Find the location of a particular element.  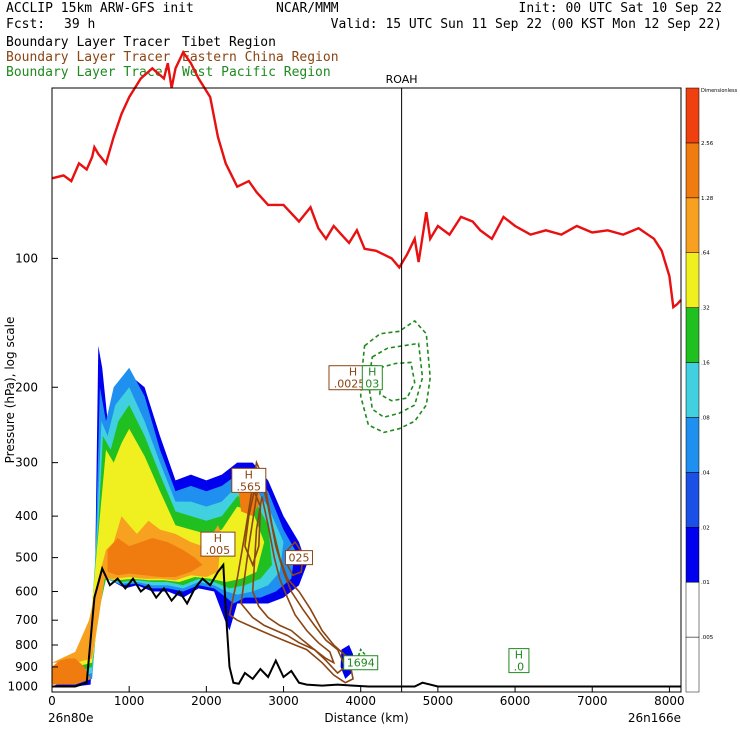

colorbar-level-6: .32 is located at coordinates (705, 309).